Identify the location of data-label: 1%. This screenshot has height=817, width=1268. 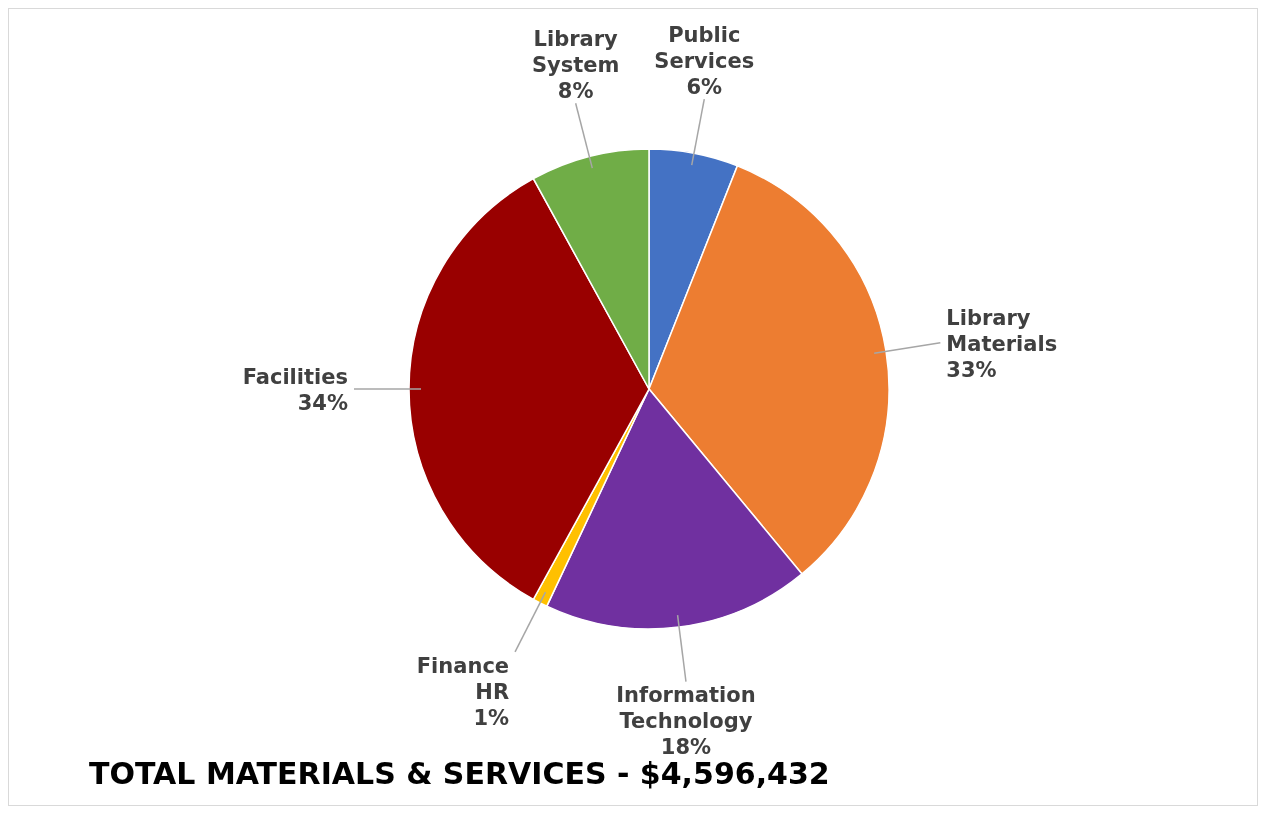
(491, 717).